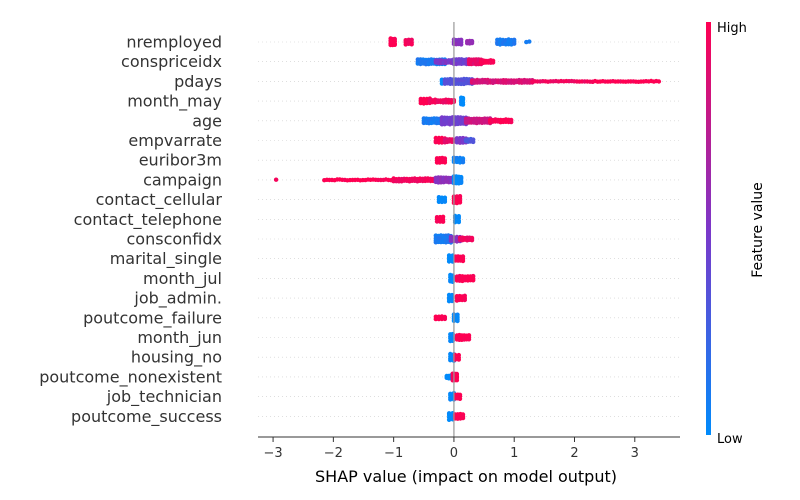 Image resolution: width=800 pixels, height=500 pixels. Describe the element at coordinates (164, 397) in the screenshot. I see `feature-label: job_technician` at that location.